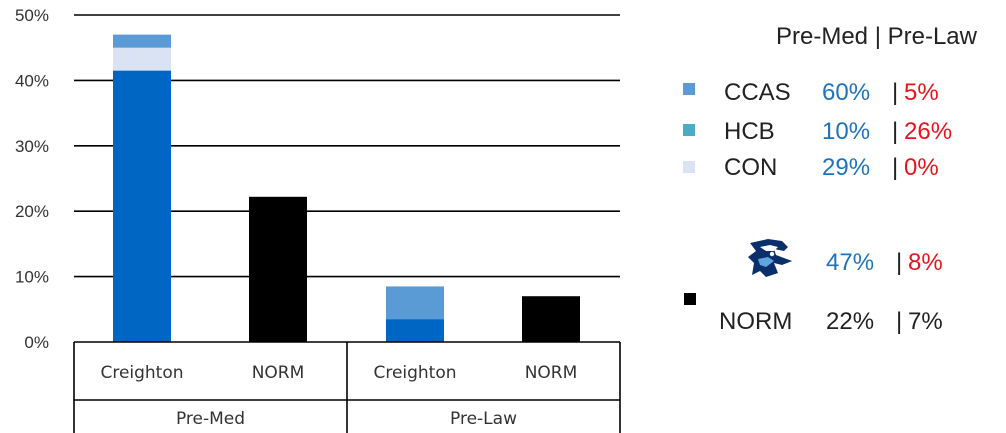  Describe the element at coordinates (877, 36) in the screenshot. I see `legend-header: Pre-Med | Pre-Law` at that location.